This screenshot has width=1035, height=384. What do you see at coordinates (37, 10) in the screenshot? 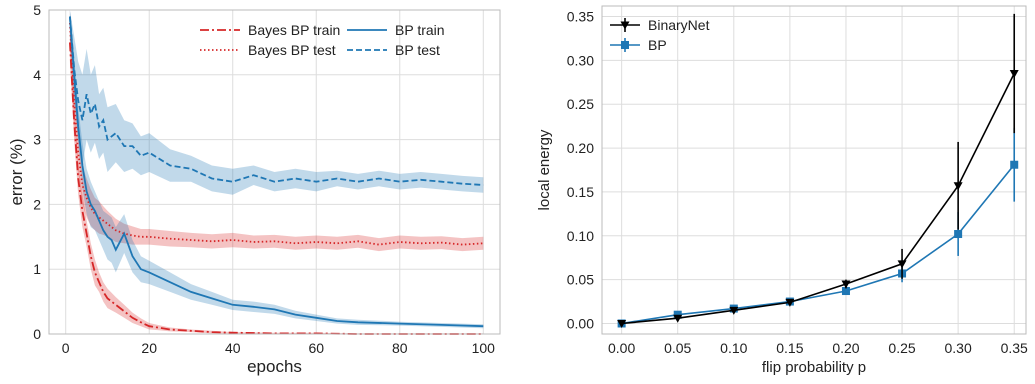
I see `left-y-tick-label: 5` at bounding box center [37, 10].